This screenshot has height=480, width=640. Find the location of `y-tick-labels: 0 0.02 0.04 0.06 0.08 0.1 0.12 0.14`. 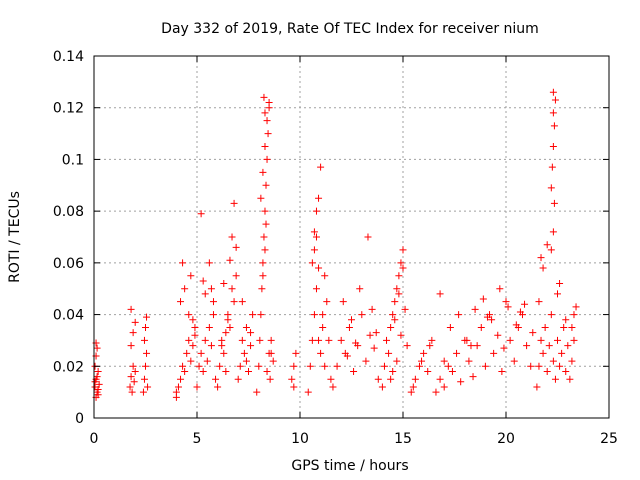

y-tick-labels: 0 0.02 0.04 0.06 0.08 0.1 0.12 0.14 is located at coordinates (68, 238).